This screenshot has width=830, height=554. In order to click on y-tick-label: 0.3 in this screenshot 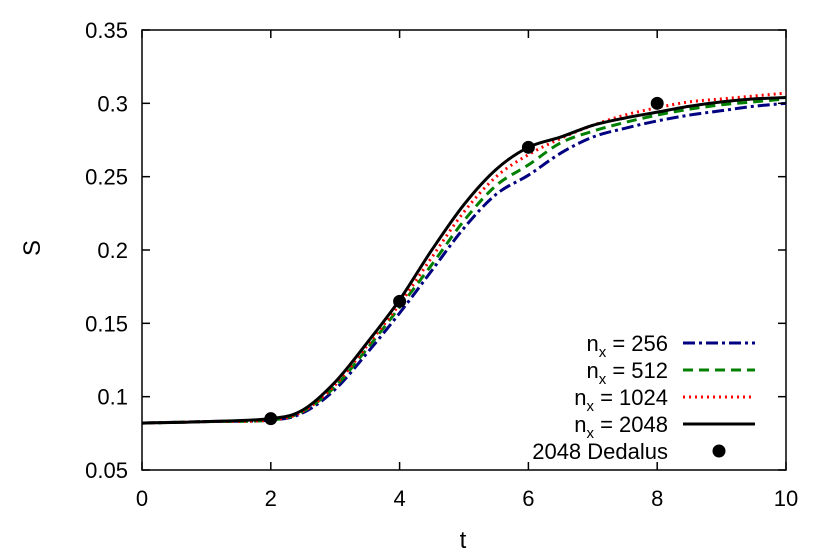, I will do `click(112, 103)`.